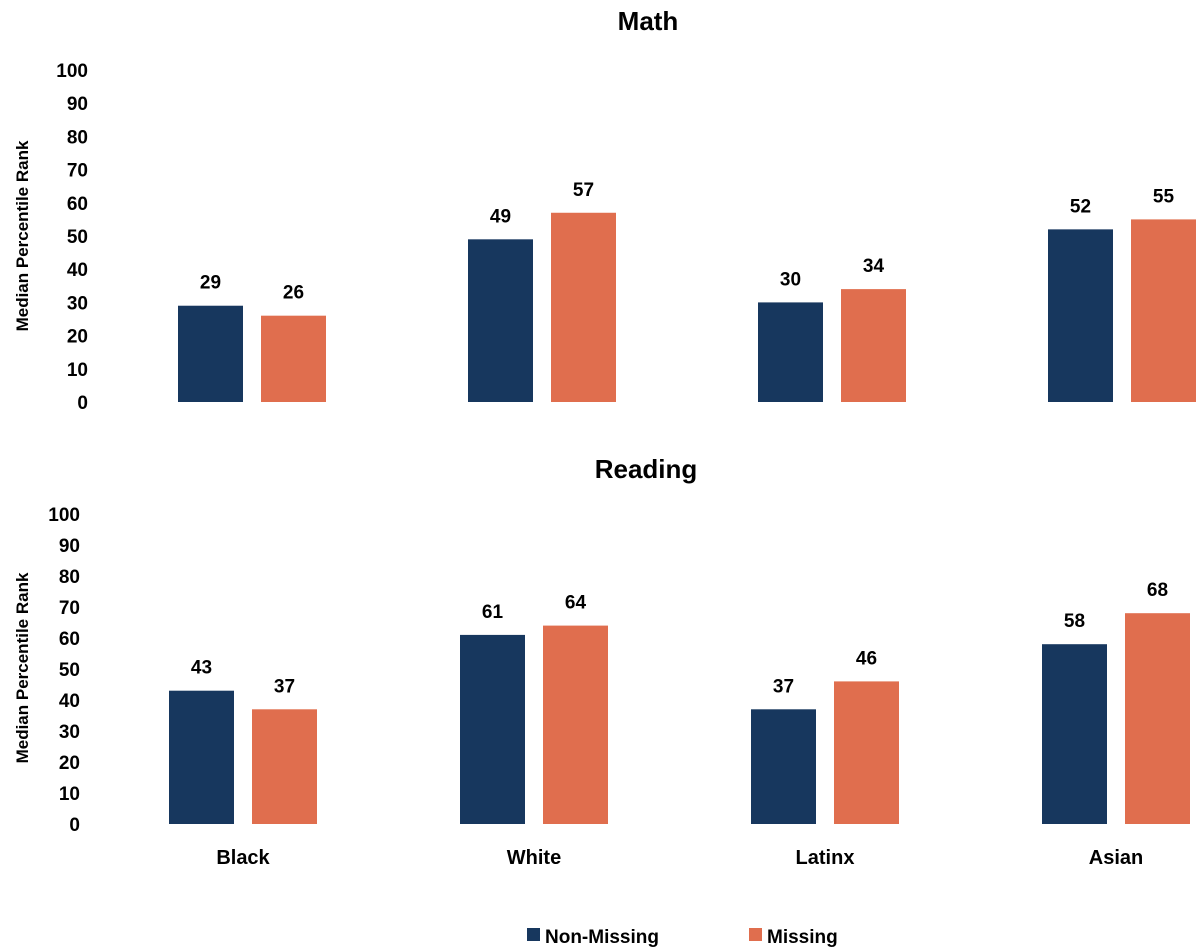  What do you see at coordinates (687, 242) in the screenshot?
I see `data-labels: 29 26 49 57 30 34 52 55` at bounding box center [687, 242].